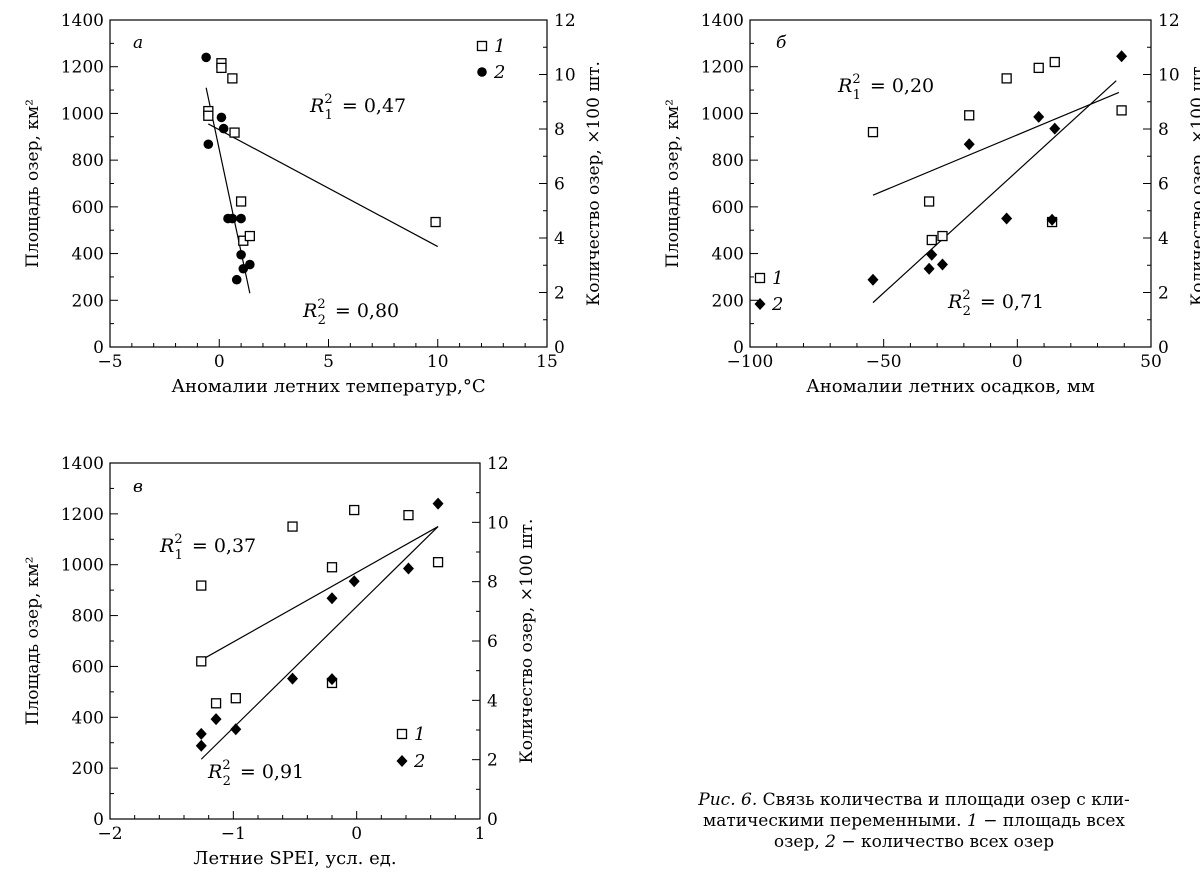  What do you see at coordinates (138, 487) in the screenshot?
I see `panel-label: в` at bounding box center [138, 487].